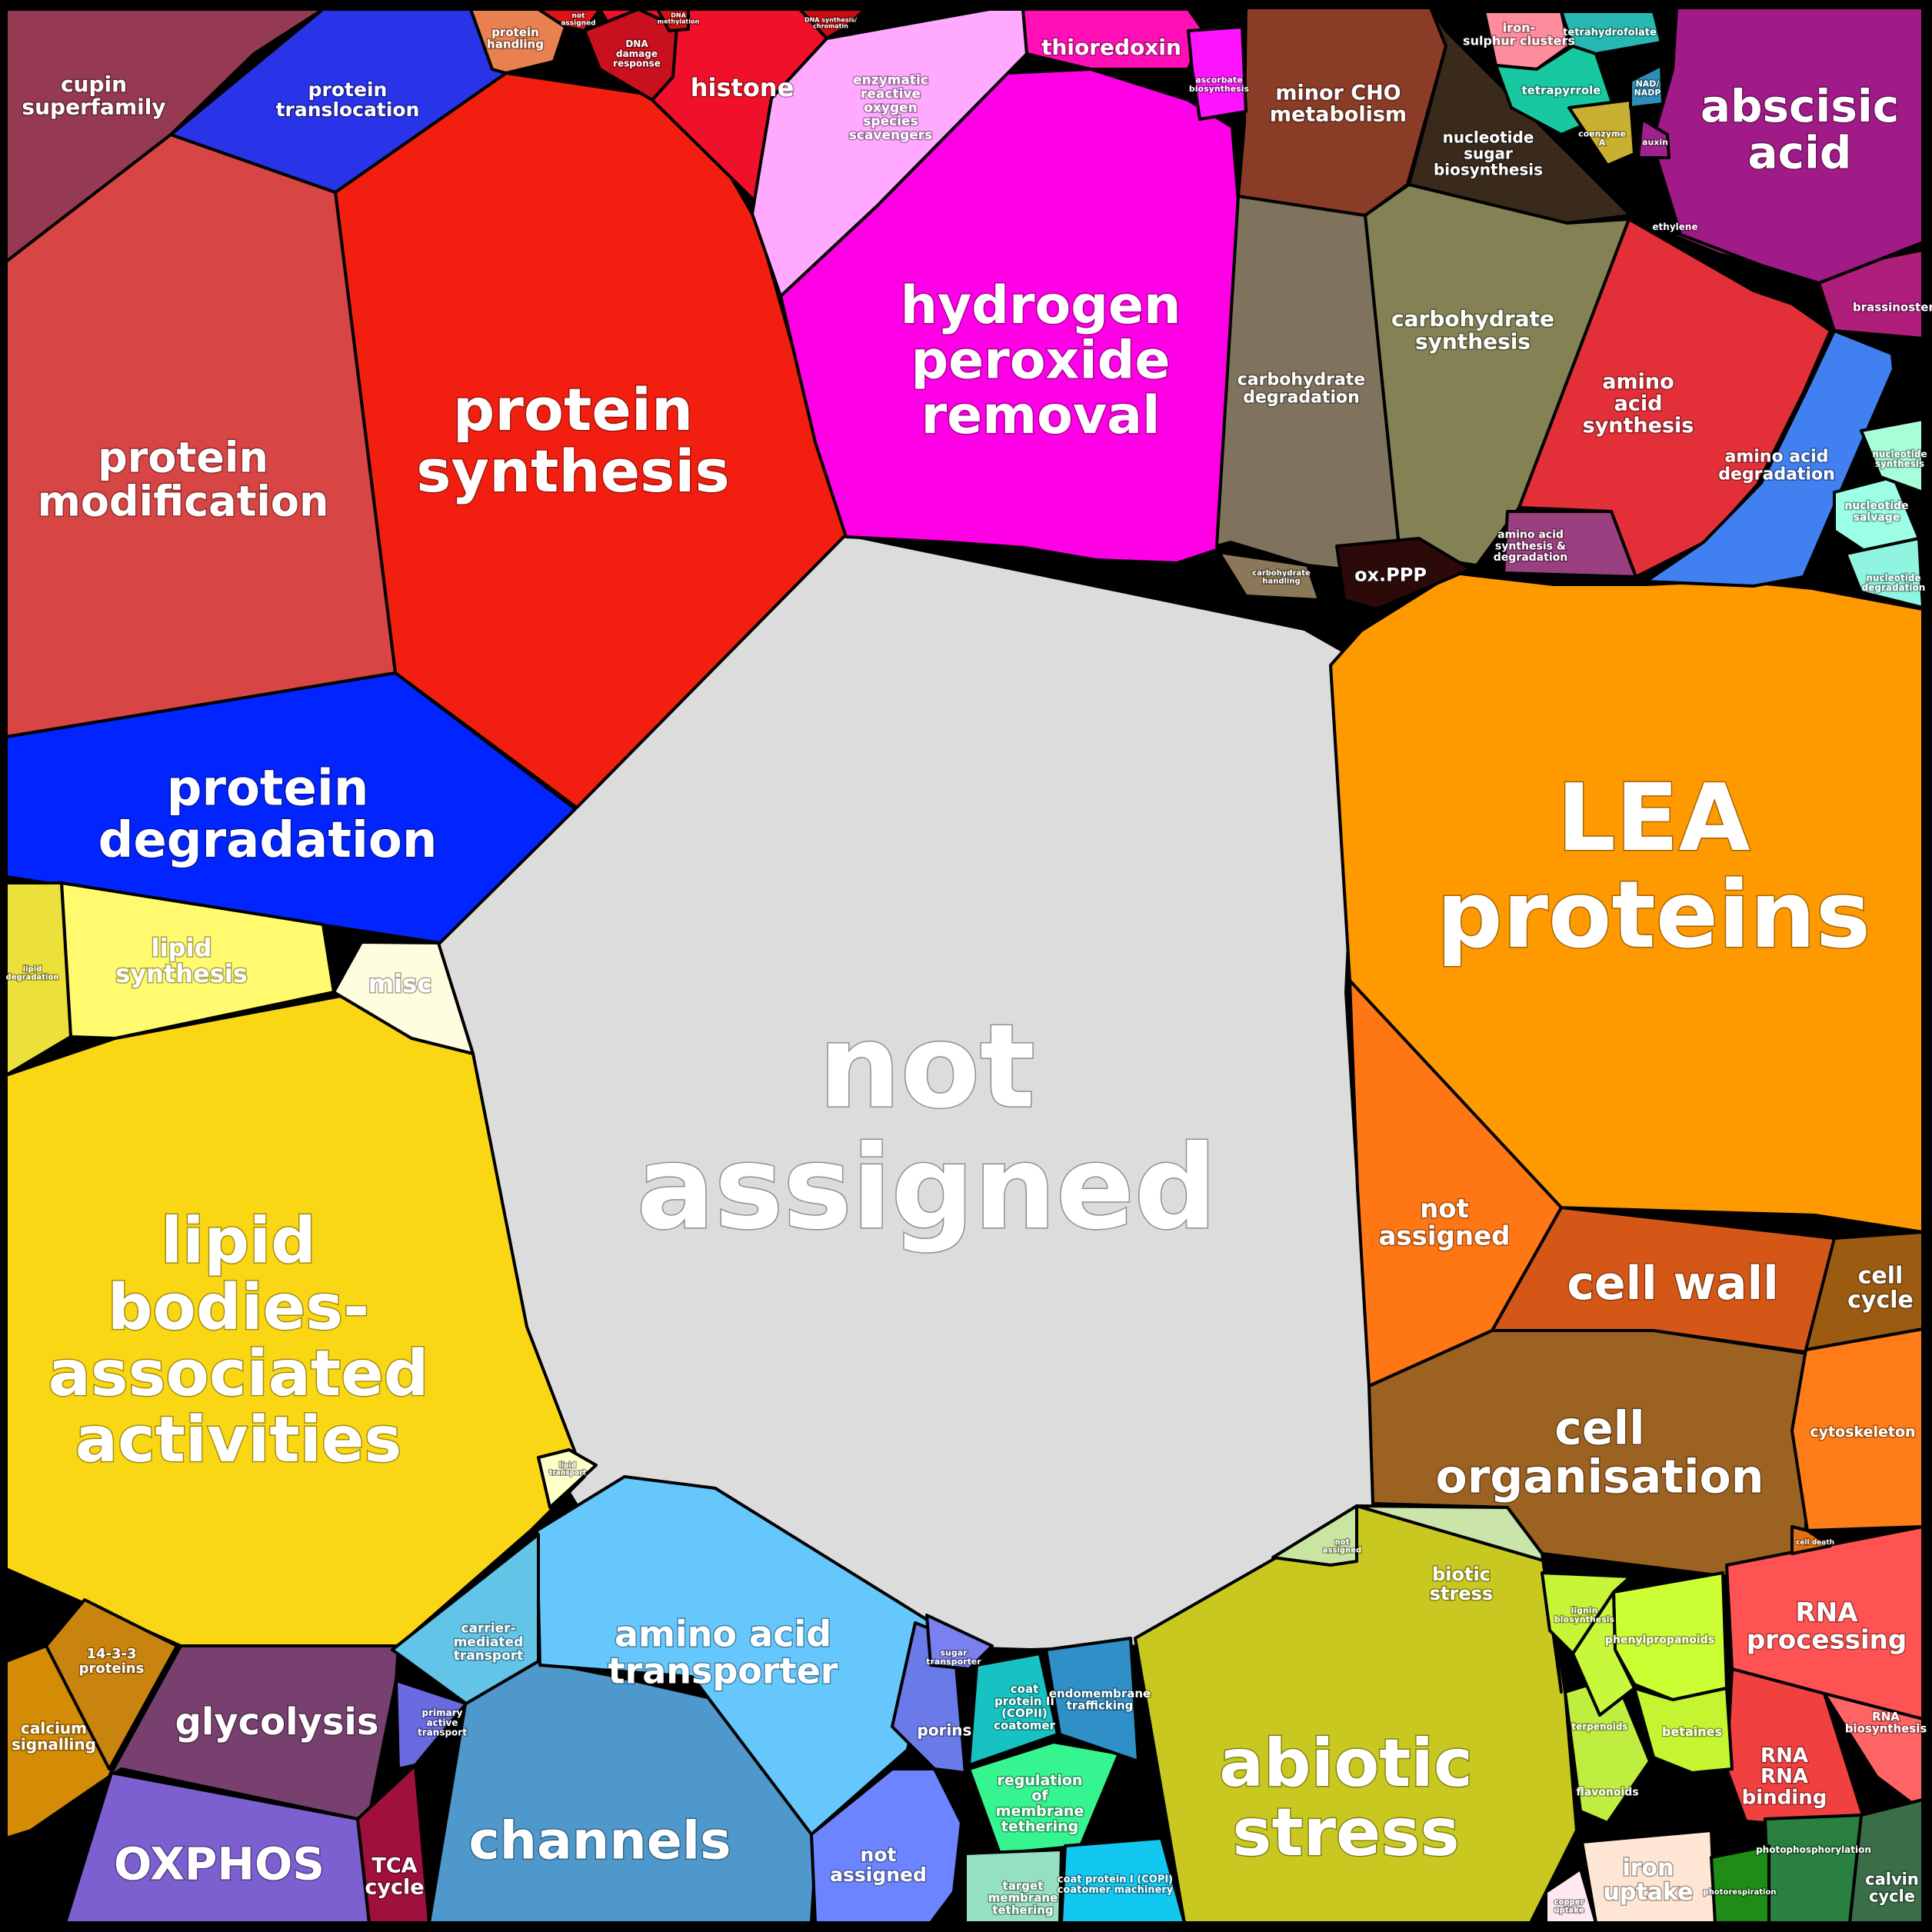 The image size is (1932, 1932). What do you see at coordinates (1827, 1626) in the screenshot?
I see `cell-label-rna-processing: RNA processing` at bounding box center [1827, 1626].